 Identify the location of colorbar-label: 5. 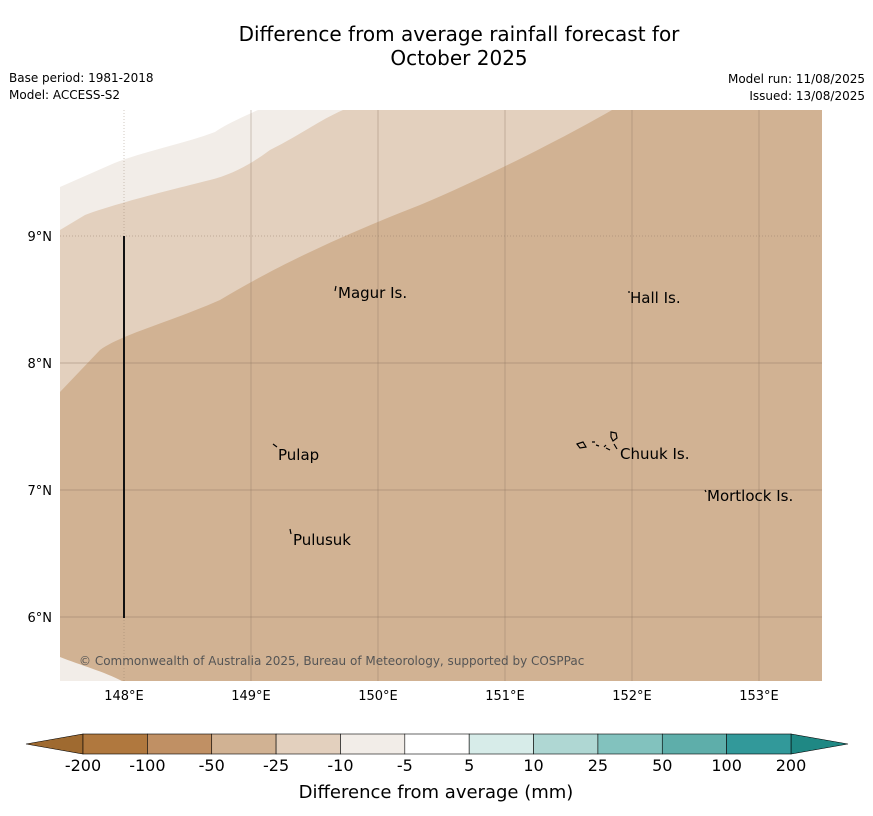
(469, 765).